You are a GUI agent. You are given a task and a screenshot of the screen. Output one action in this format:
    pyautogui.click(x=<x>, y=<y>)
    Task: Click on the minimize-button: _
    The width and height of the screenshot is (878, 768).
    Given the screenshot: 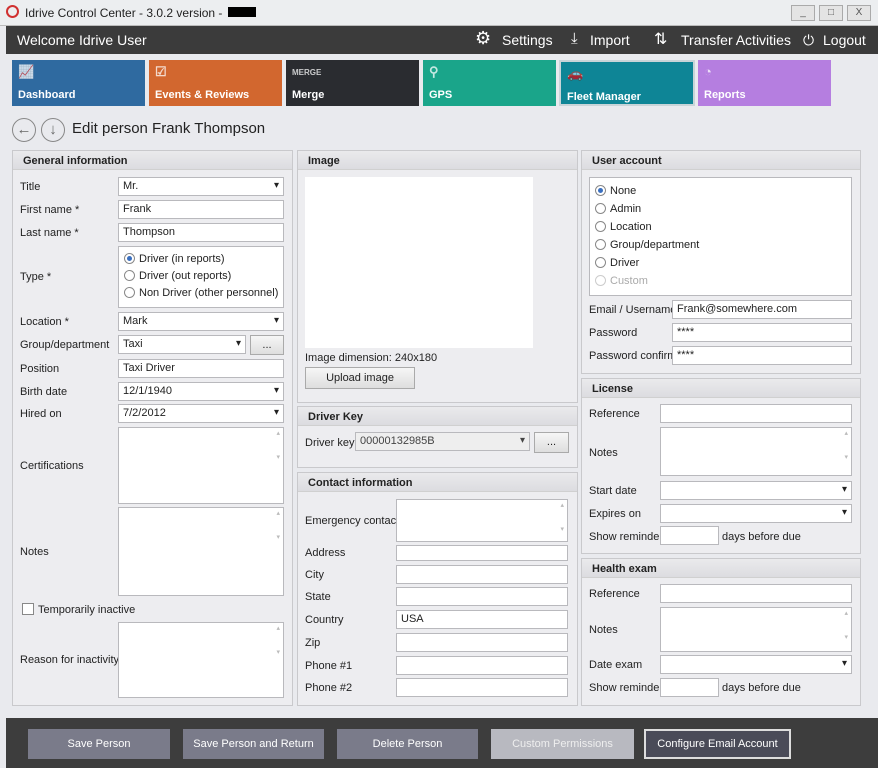 What is the action you would take?
    pyautogui.click(x=803, y=13)
    